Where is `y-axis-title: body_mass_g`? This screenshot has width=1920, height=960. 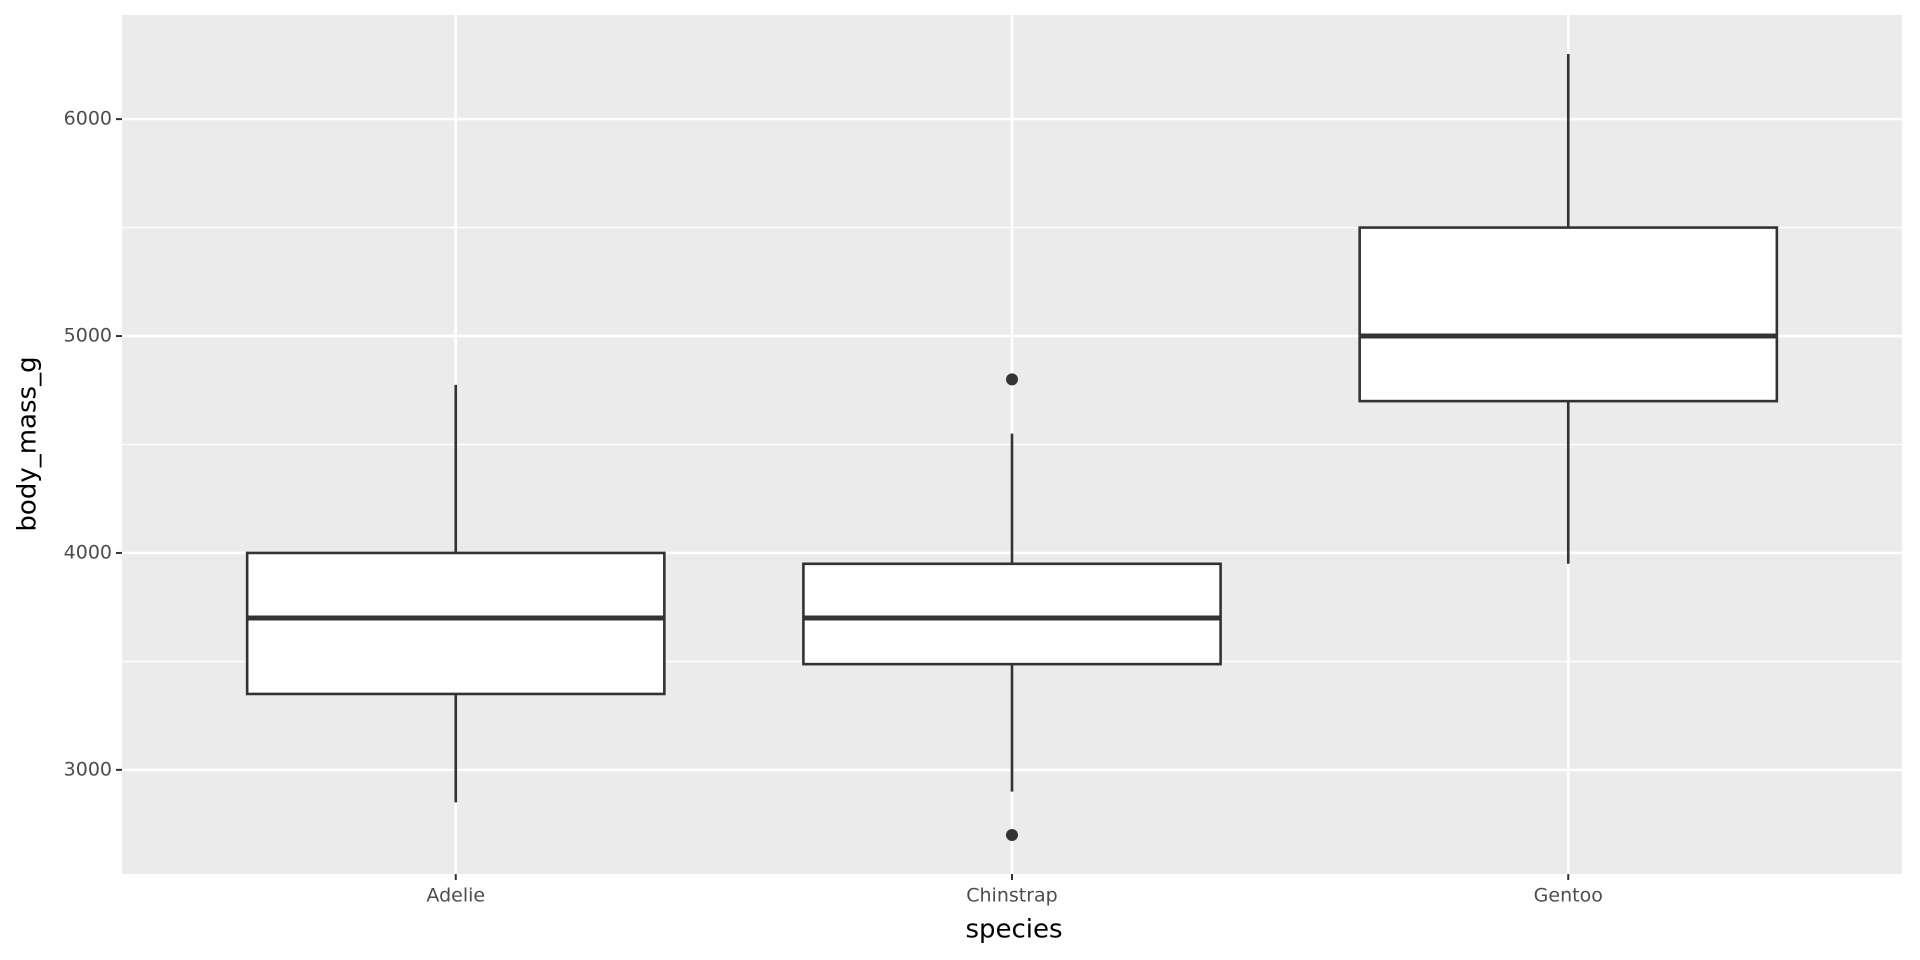 y-axis-title: body_mass_g is located at coordinates (28, 443).